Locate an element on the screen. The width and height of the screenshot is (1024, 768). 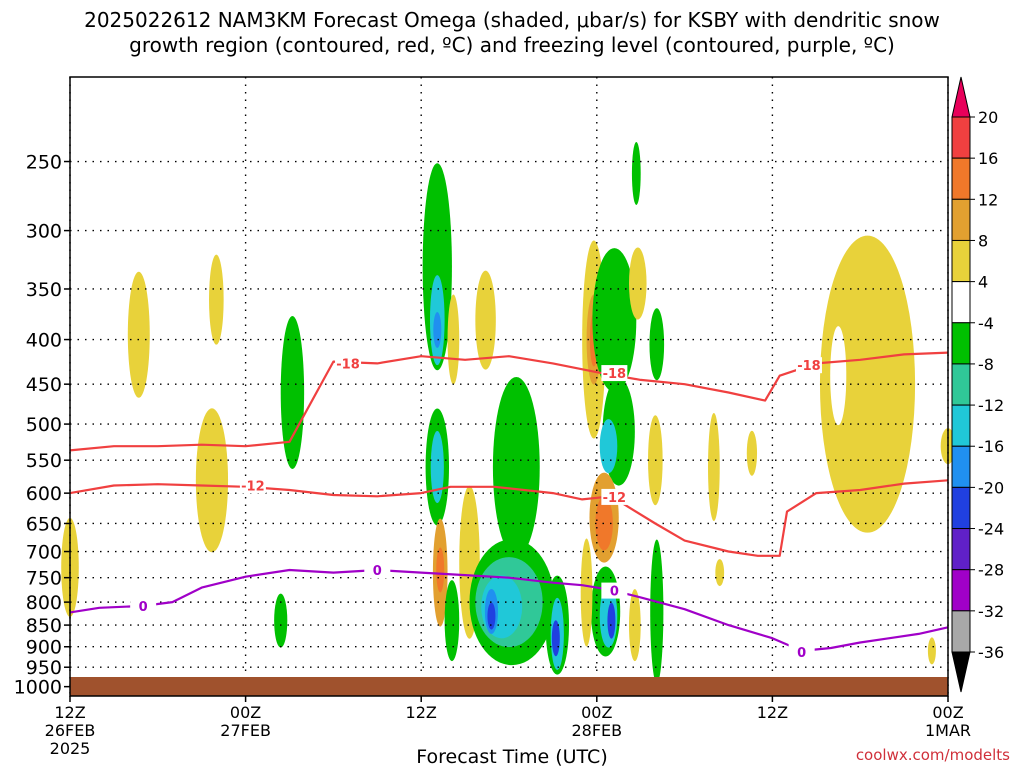
colorbar-label: -20 is located at coordinates (991, 487).